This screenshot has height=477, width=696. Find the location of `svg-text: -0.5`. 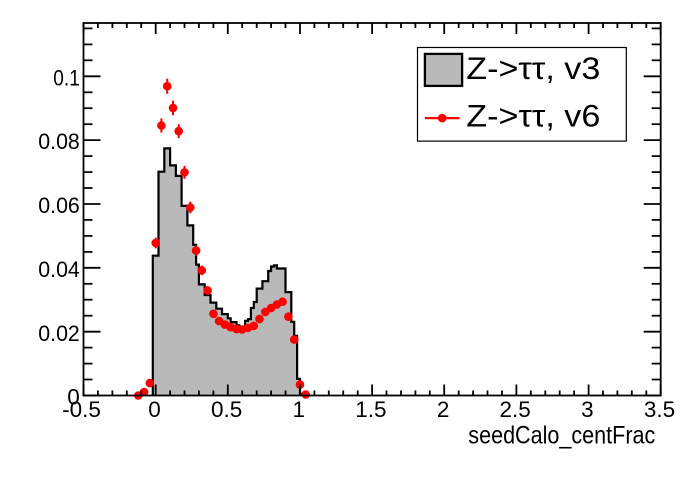

svg-text: -0.5 is located at coordinates (81, 409).